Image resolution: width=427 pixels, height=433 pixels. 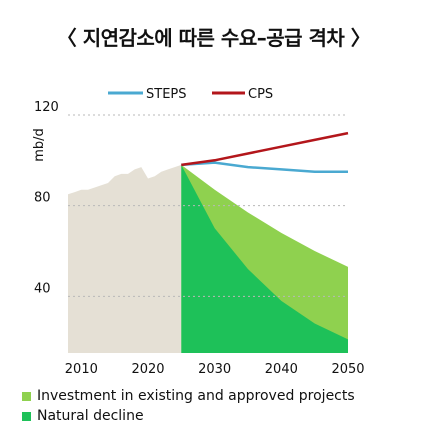 What do you see at coordinates (147, 369) in the screenshot?
I see `x-tick-label-2020: 2020` at bounding box center [147, 369].